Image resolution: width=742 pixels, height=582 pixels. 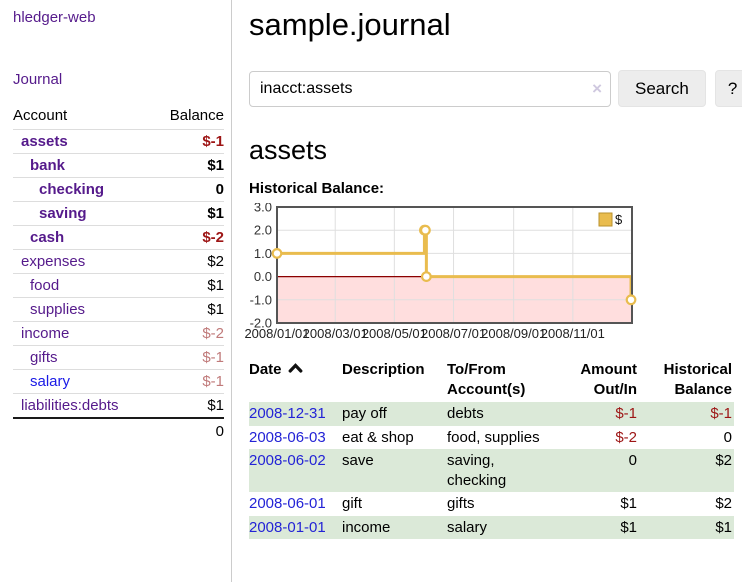 I want to click on accounts-total-row: 0, so click(x=118, y=430).